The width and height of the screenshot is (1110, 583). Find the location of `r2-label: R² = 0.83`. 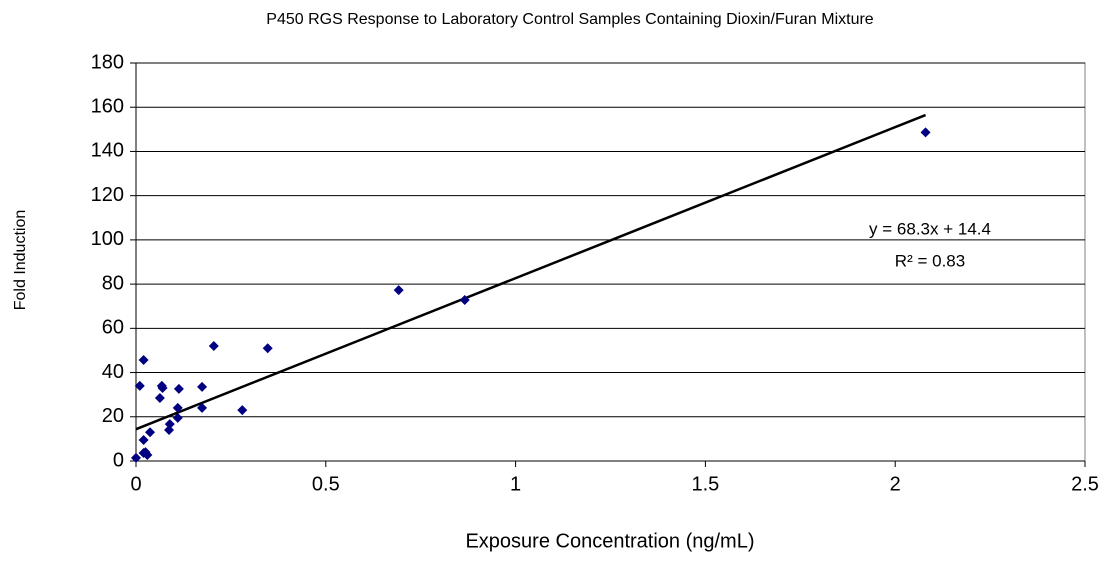

r2-label: R² = 0.83 is located at coordinates (930, 260).